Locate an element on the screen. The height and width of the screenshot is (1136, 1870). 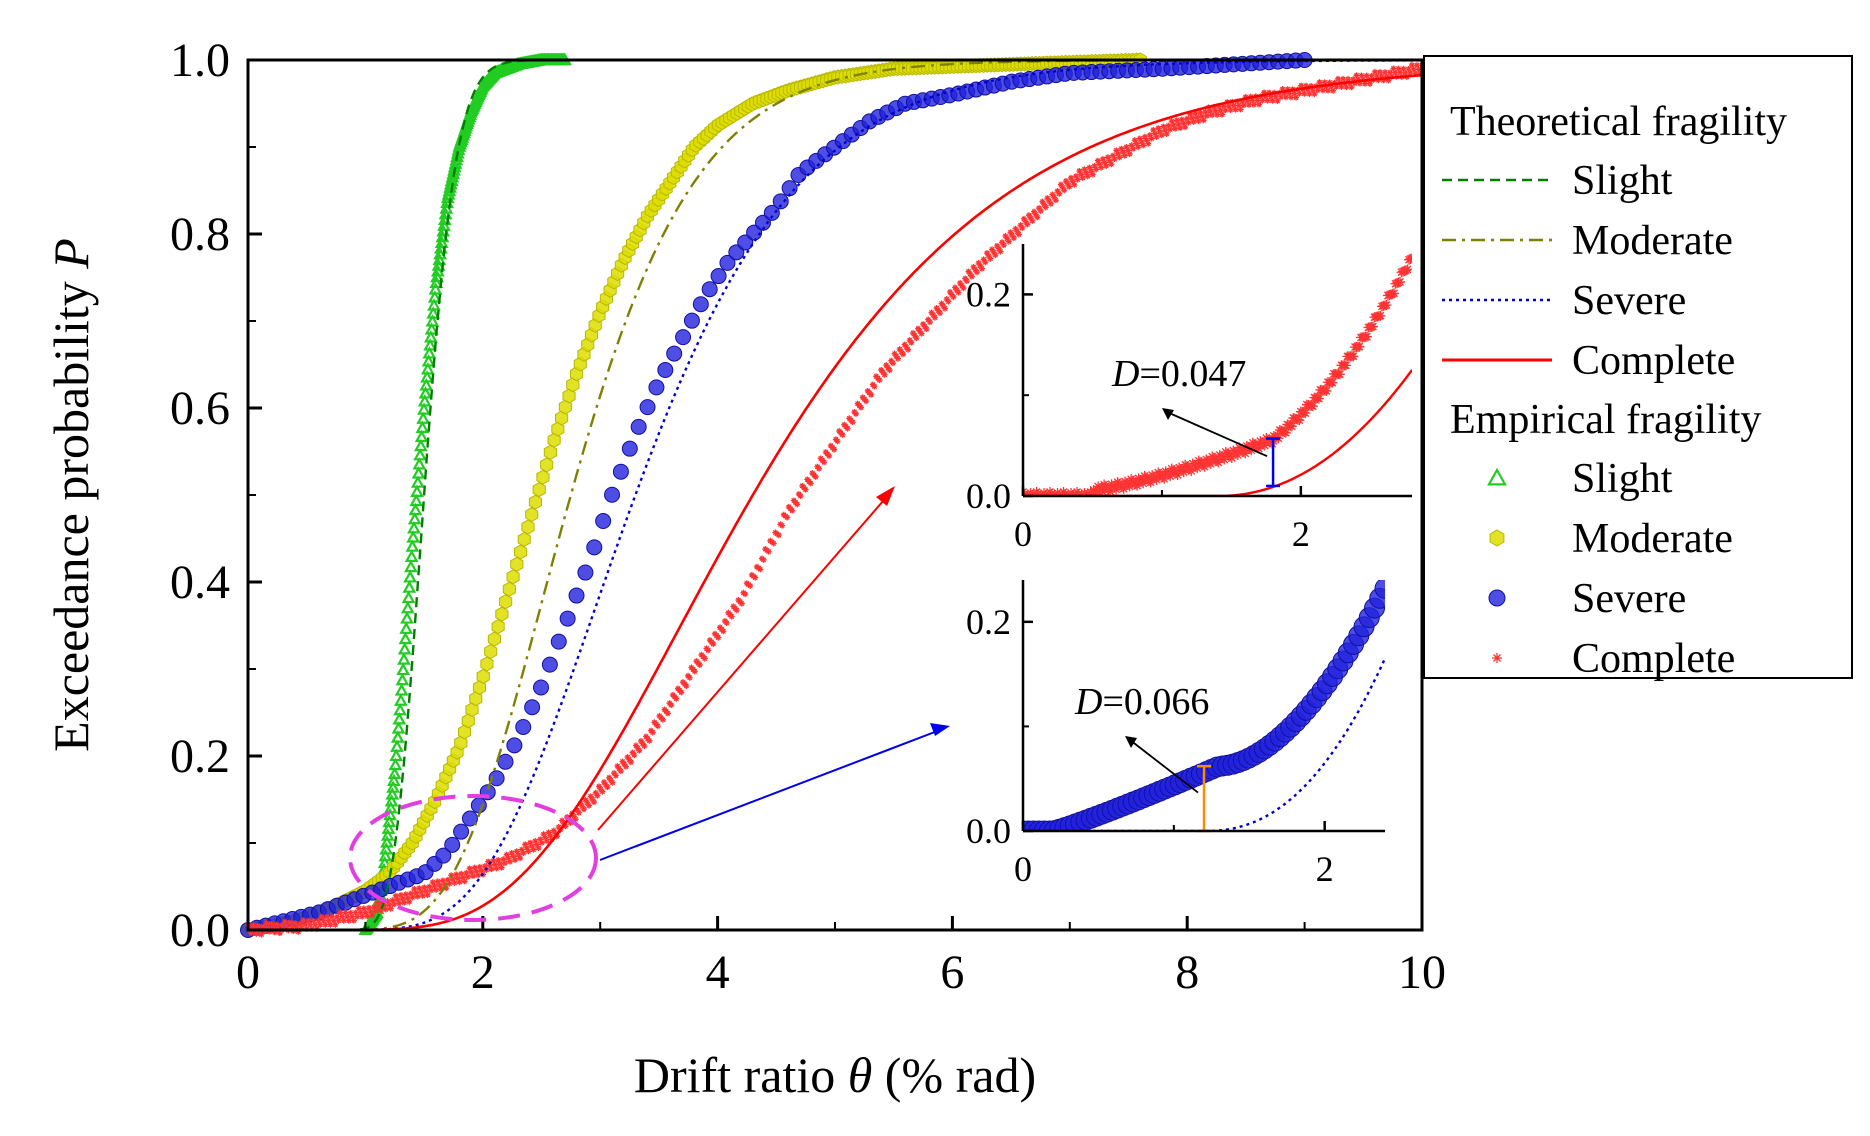
zoom-arrowhead-complete is located at coordinates (885, 496).